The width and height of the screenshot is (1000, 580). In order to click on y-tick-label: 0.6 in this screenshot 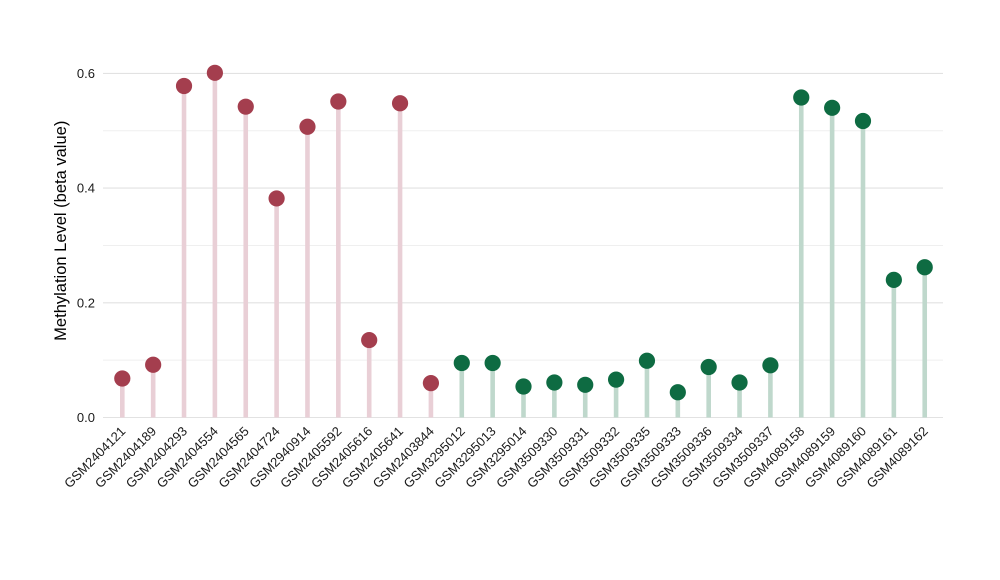, I will do `click(86, 73)`.